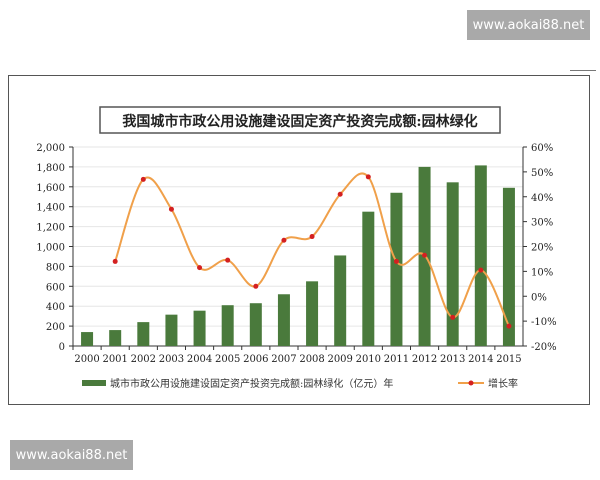  I want to click on left-tick-label: 0, so click(62, 347).